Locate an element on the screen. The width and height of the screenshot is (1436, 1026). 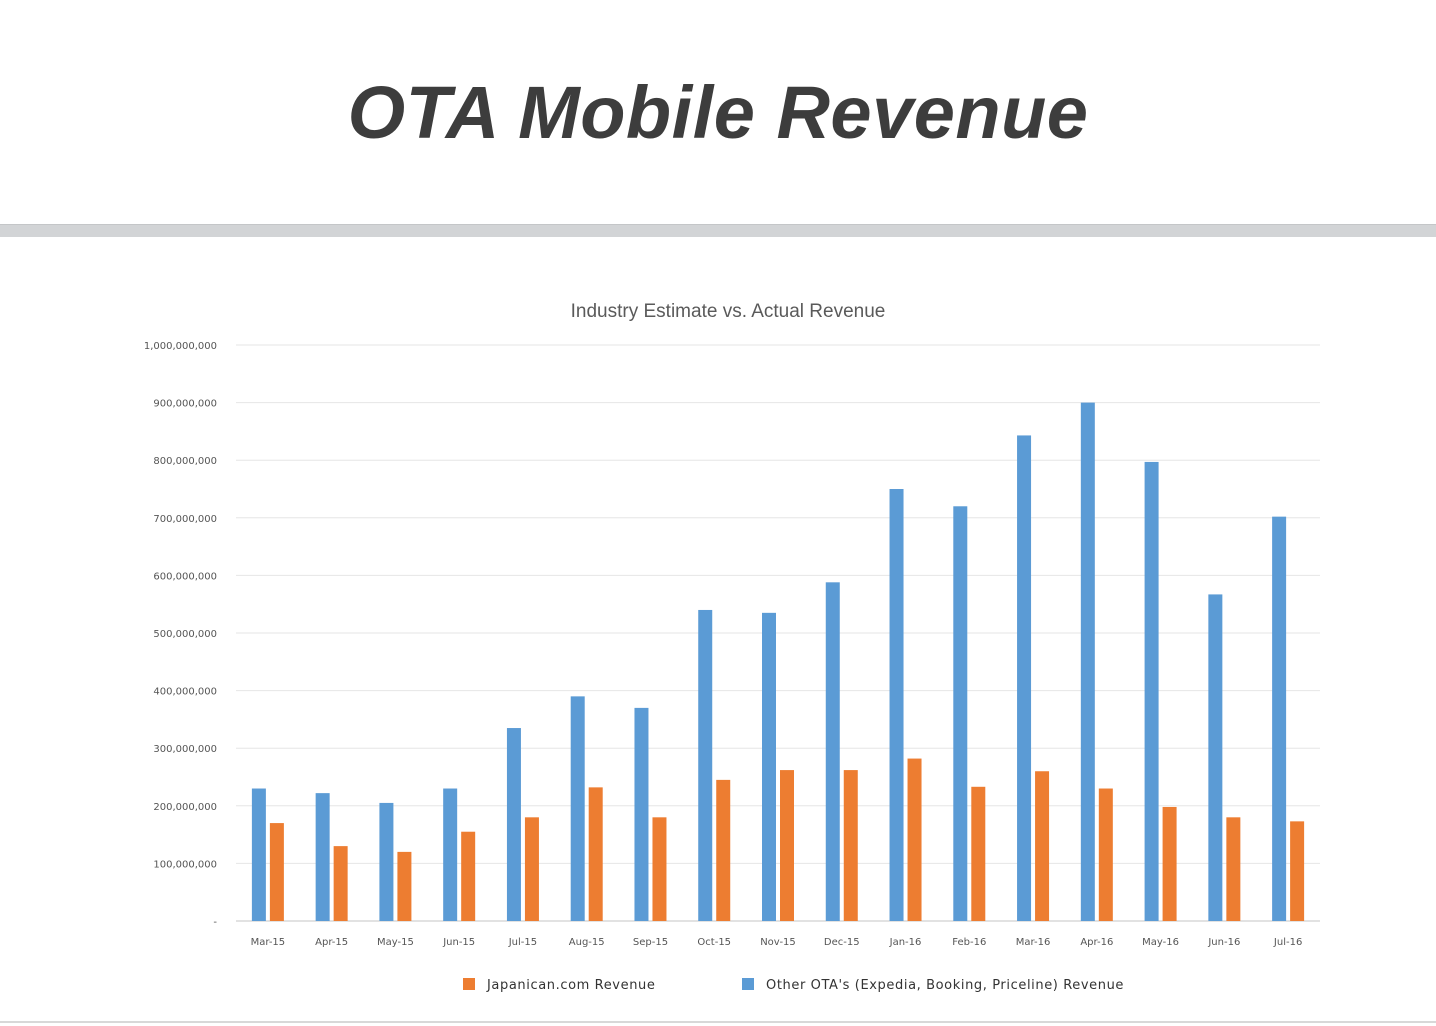
y-tick-label: 500,000,000 is located at coordinates (185, 634).